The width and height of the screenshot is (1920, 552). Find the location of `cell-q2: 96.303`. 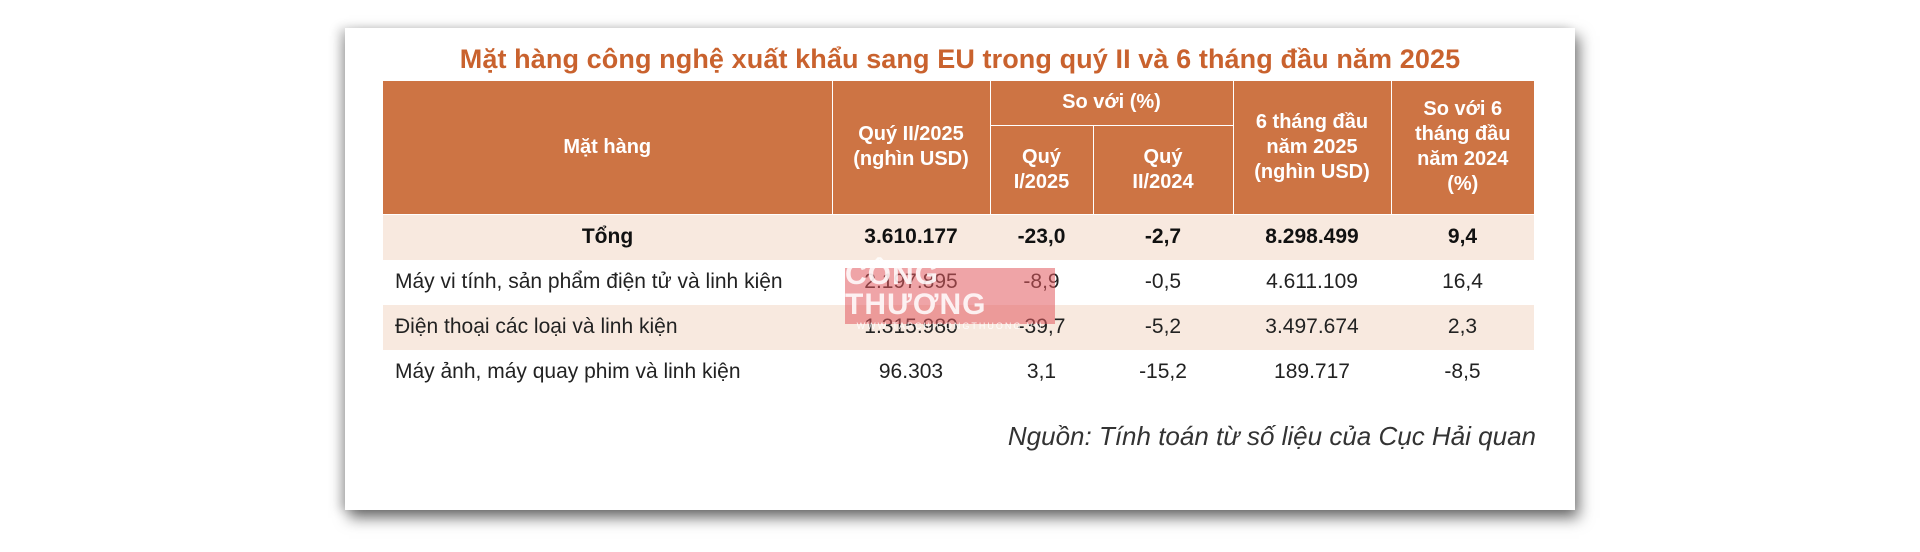

cell-q2: 96.303 is located at coordinates (911, 371).